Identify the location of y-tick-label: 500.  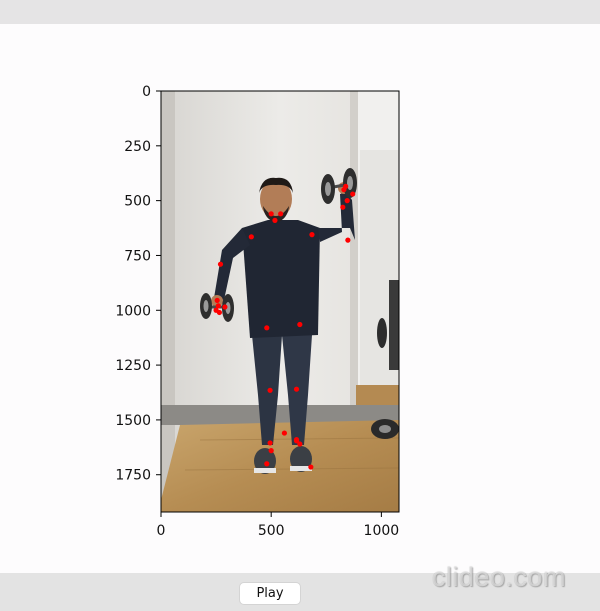
(137, 202).